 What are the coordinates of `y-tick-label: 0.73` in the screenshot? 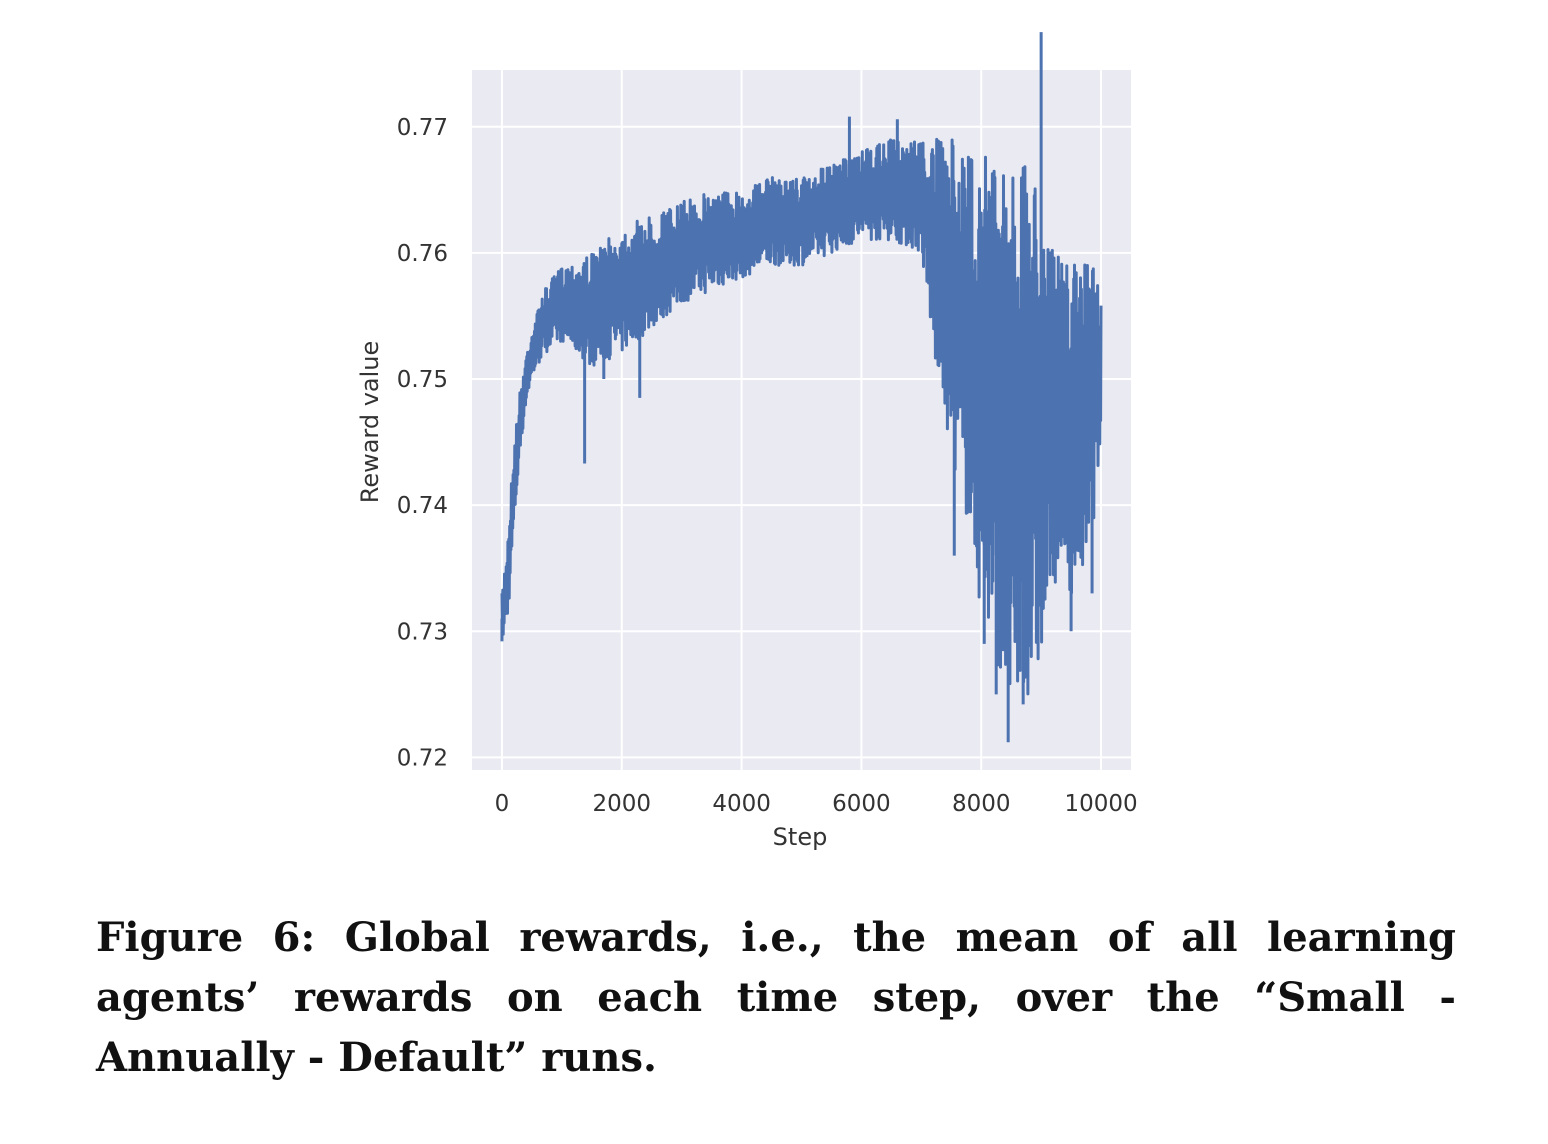 It's located at (422, 632).